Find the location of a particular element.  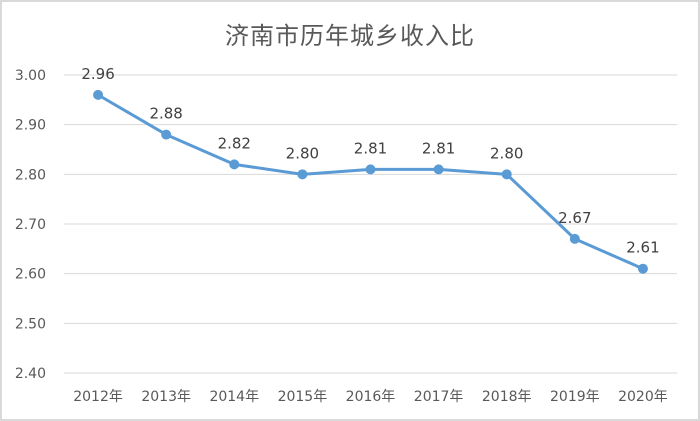

x-tick-label: 2018年 is located at coordinates (507, 397).